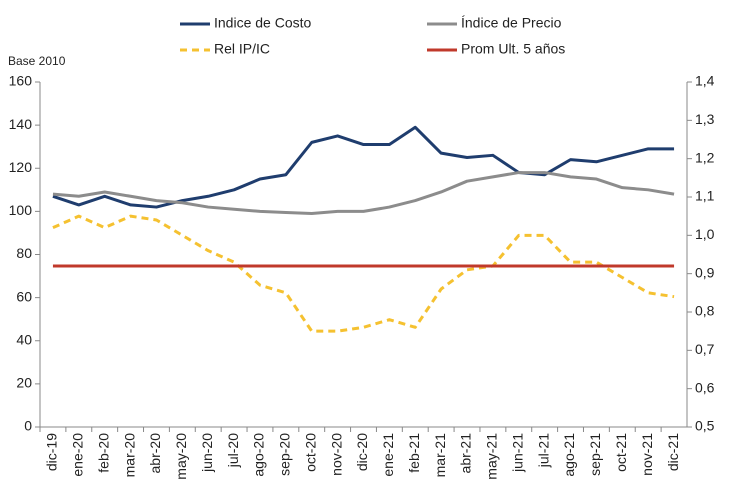 This screenshot has width=734, height=484. What do you see at coordinates (21, 81) in the screenshot?
I see `y-tick-label: 160` at bounding box center [21, 81].